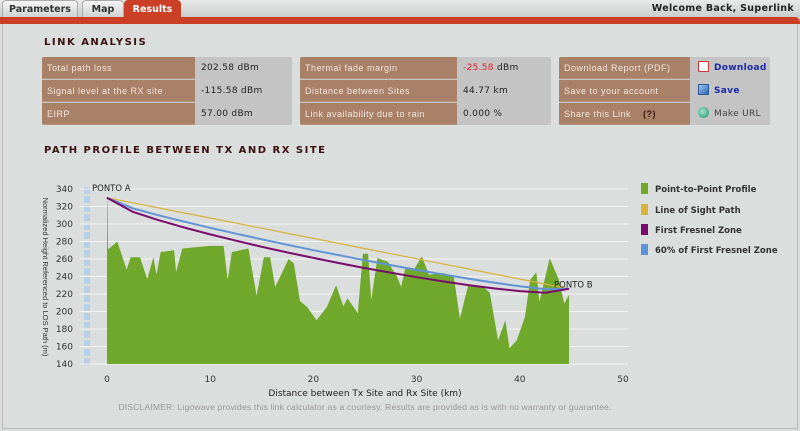  Describe the element at coordinates (703, 89) in the screenshot. I see `save-icon` at that location.